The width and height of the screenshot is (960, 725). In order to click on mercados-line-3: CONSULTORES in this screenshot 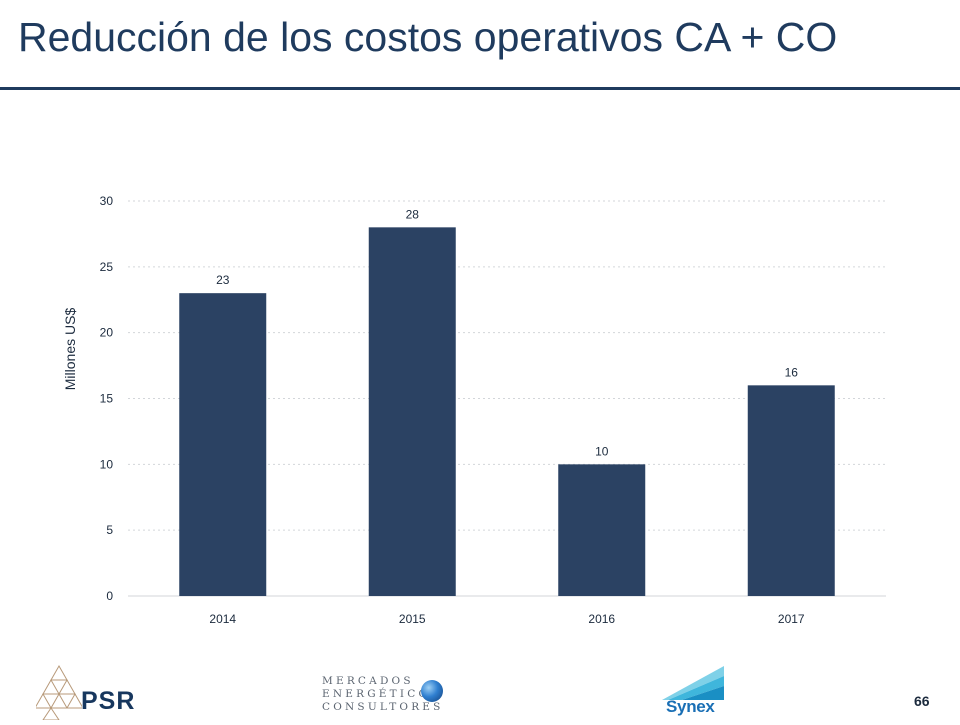, I will do `click(383, 707)`.